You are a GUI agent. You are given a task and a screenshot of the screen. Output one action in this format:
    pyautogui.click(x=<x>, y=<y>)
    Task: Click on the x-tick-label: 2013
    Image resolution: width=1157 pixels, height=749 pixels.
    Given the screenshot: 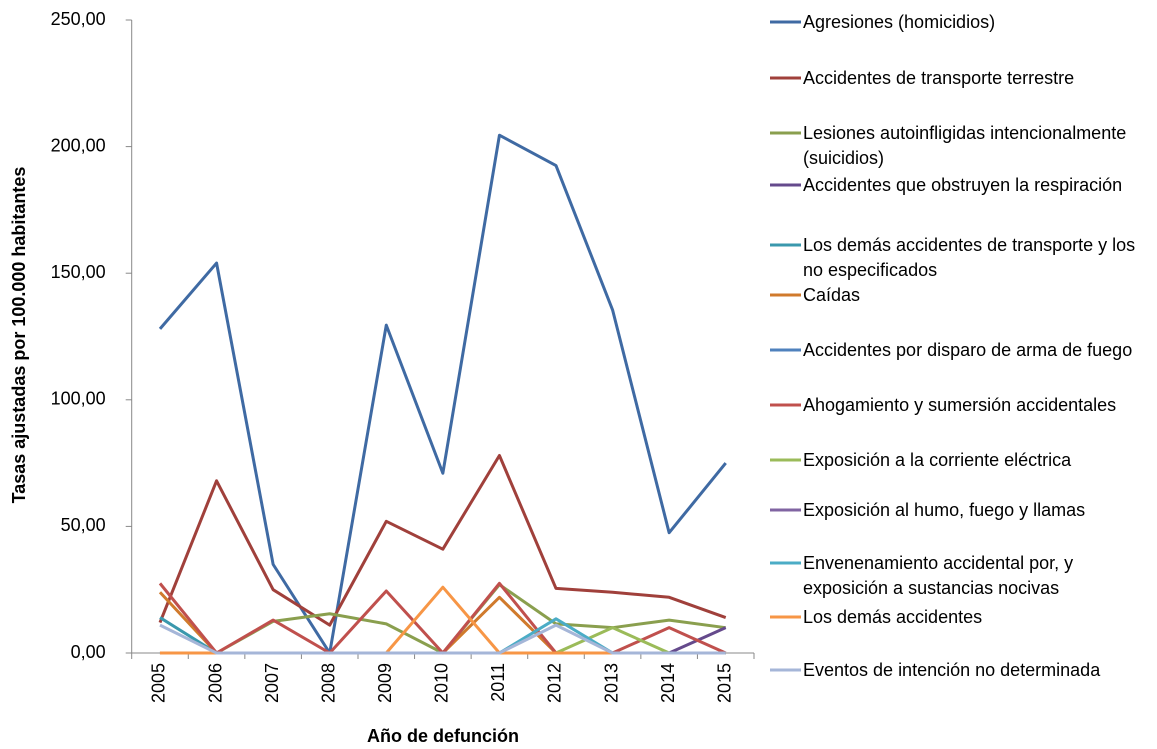 What is the action you would take?
    pyautogui.click(x=611, y=683)
    